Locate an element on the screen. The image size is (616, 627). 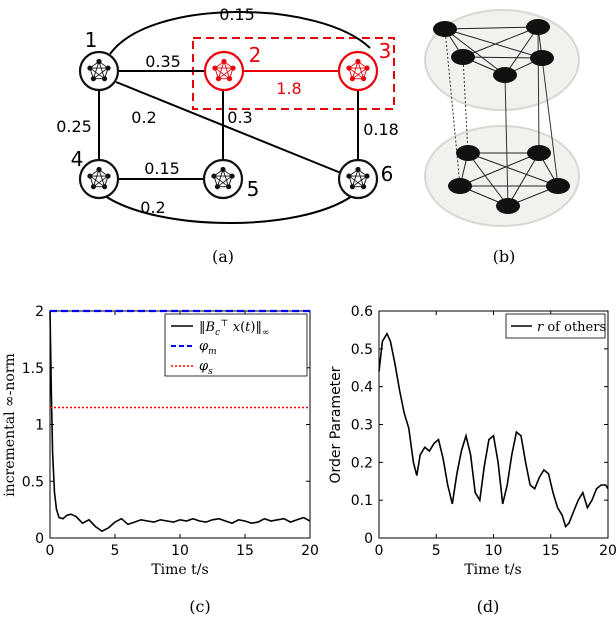
node-label-4: 4 is located at coordinates (77, 159).